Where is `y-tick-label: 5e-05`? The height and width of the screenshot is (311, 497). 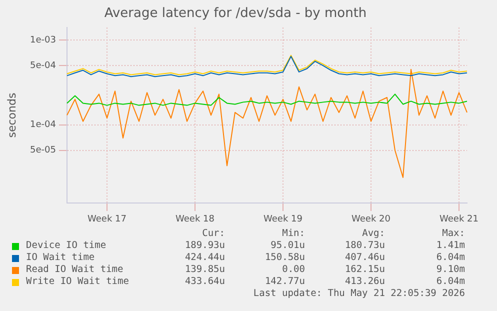 y-tick-label: 5e-05 is located at coordinates (43, 151).